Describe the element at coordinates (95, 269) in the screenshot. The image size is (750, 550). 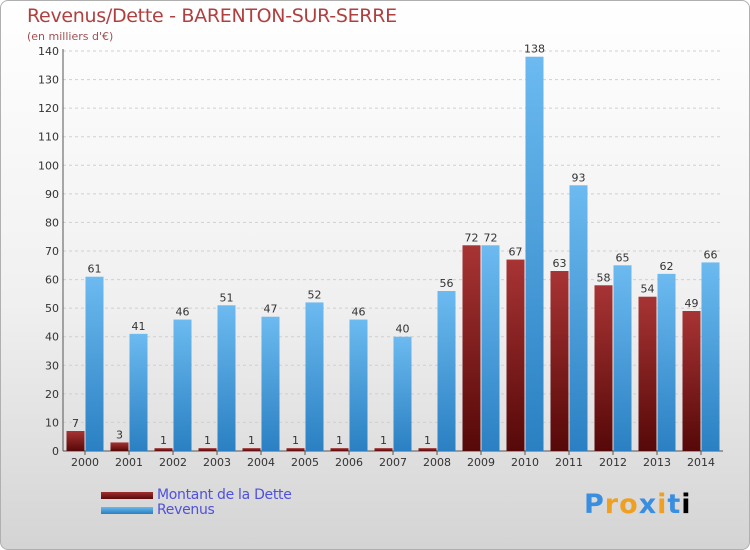
I see `data-label-revenus: 61` at that location.